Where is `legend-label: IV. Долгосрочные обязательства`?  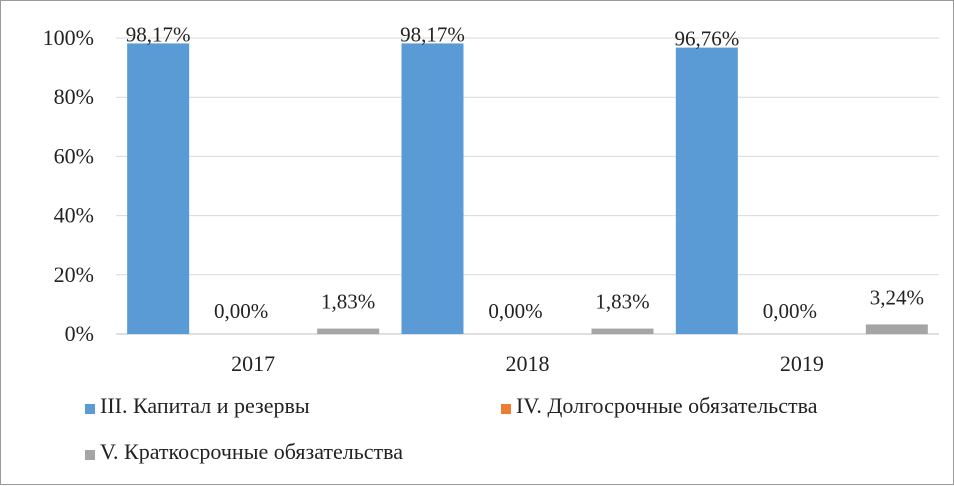 legend-label: IV. Долгосрочные обязательства is located at coordinates (667, 405).